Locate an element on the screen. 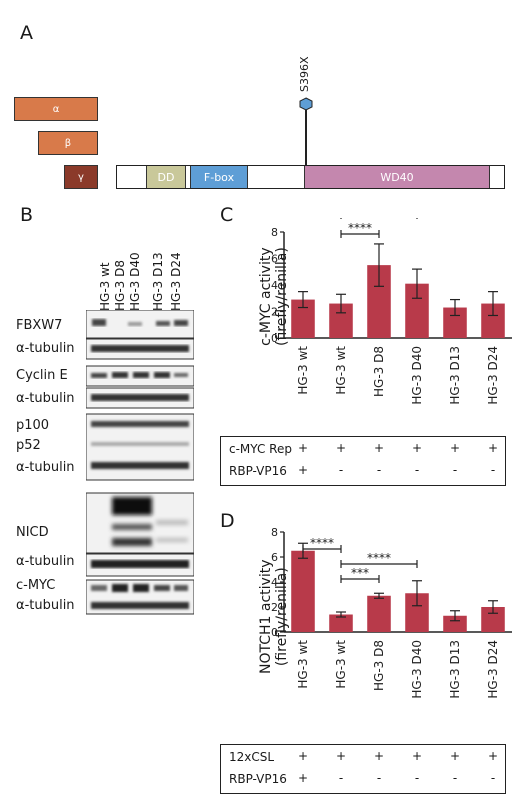 This screenshot has width=520, height=812. panel-b-letter: B is located at coordinates (27, 215).